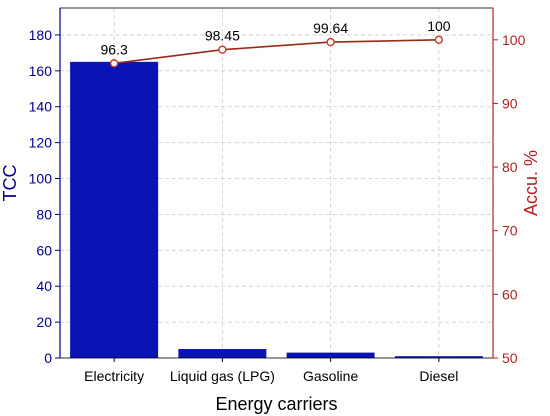  What do you see at coordinates (114, 376) in the screenshot?
I see `x-tick-label: Electricity` at bounding box center [114, 376].